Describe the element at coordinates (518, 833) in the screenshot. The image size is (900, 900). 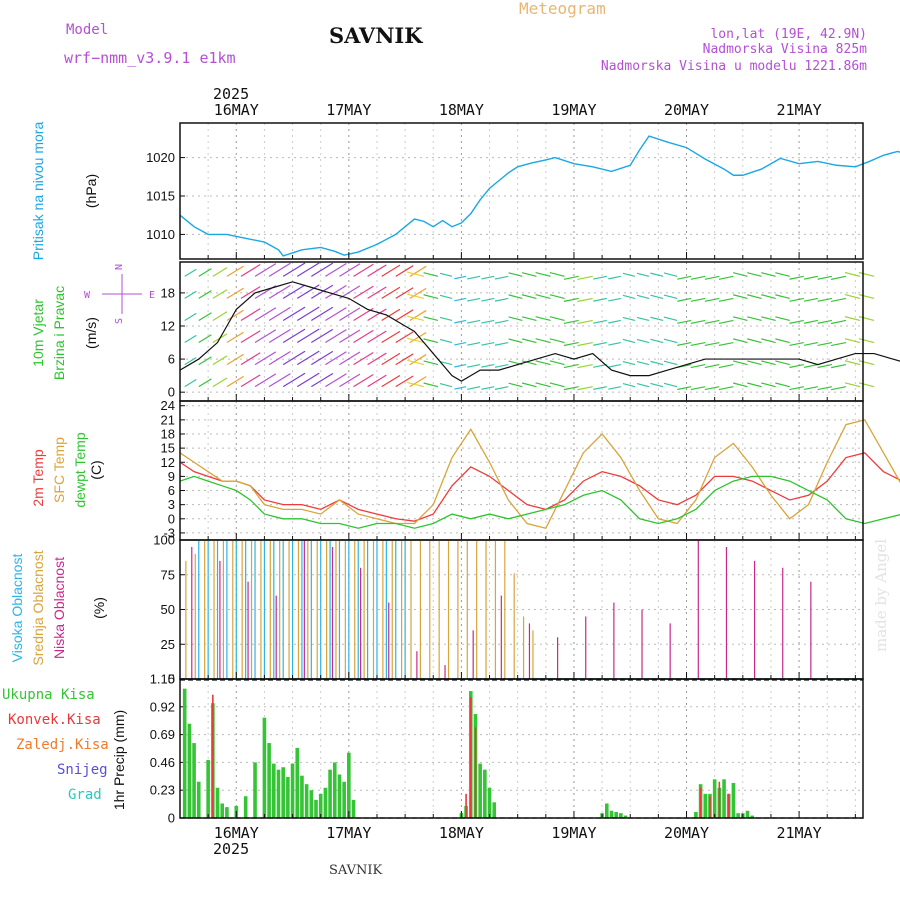
I see `bottom-day-labels: 16MAY 17MAY 18MAY 19MAY 20MAY 21MAY` at that location.